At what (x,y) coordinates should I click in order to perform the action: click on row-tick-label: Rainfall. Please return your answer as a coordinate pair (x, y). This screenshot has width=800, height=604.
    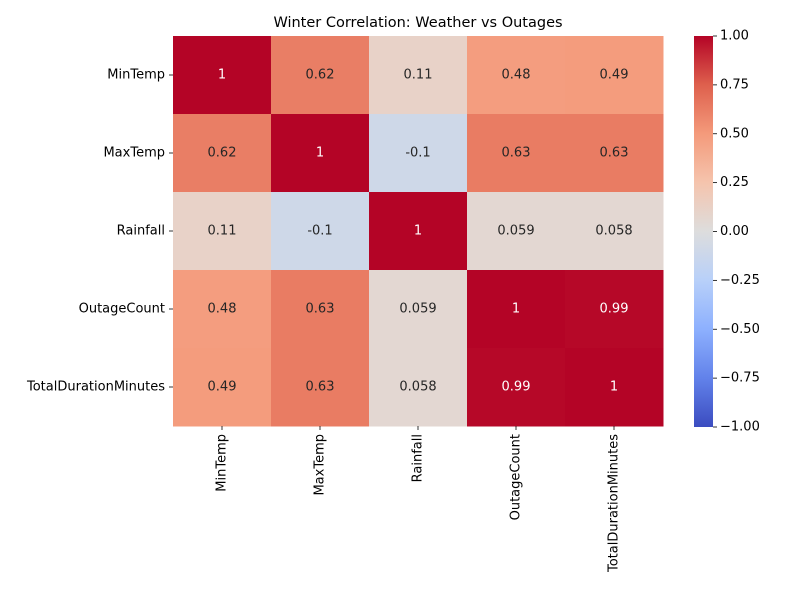
    Looking at the image, I should click on (141, 231).